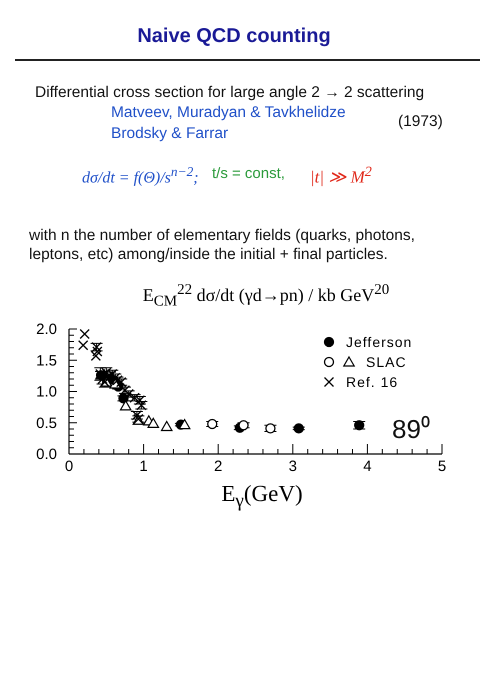  I want to click on y-tick-label: 1.5, so click(46, 361).